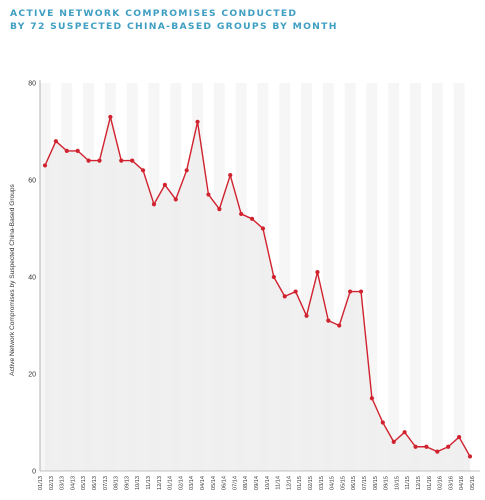 The width and height of the screenshot is (485, 500). I want to click on x-tick-label: 09/14, so click(257, 483).